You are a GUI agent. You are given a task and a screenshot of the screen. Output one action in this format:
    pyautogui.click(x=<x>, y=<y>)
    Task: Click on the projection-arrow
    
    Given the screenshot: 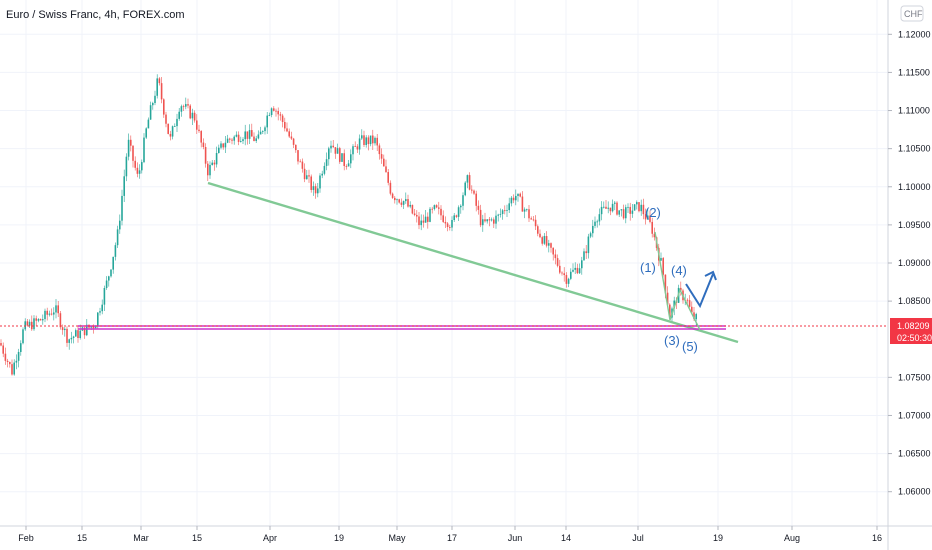 What is the action you would take?
    pyautogui.click(x=699, y=291)
    